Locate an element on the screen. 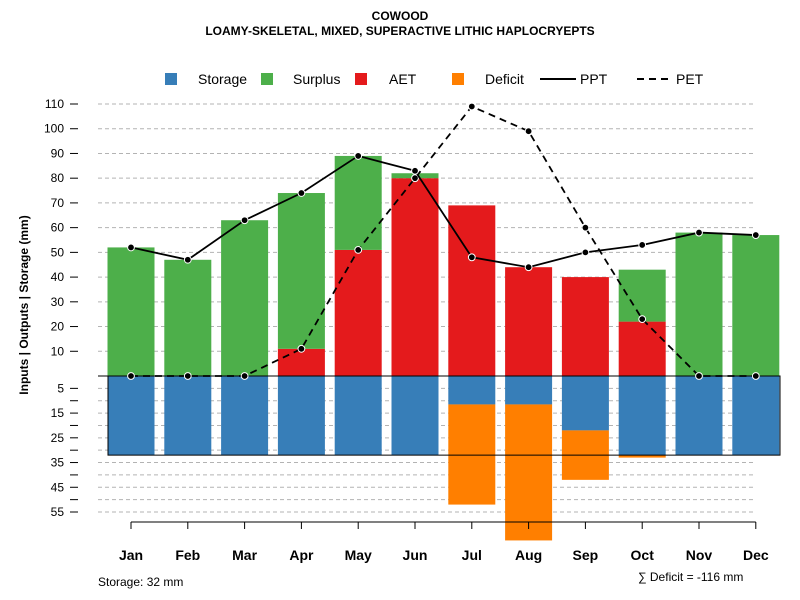 This screenshot has width=800, height=600. storage-footnote: Storage: 32 mm is located at coordinates (141, 582).